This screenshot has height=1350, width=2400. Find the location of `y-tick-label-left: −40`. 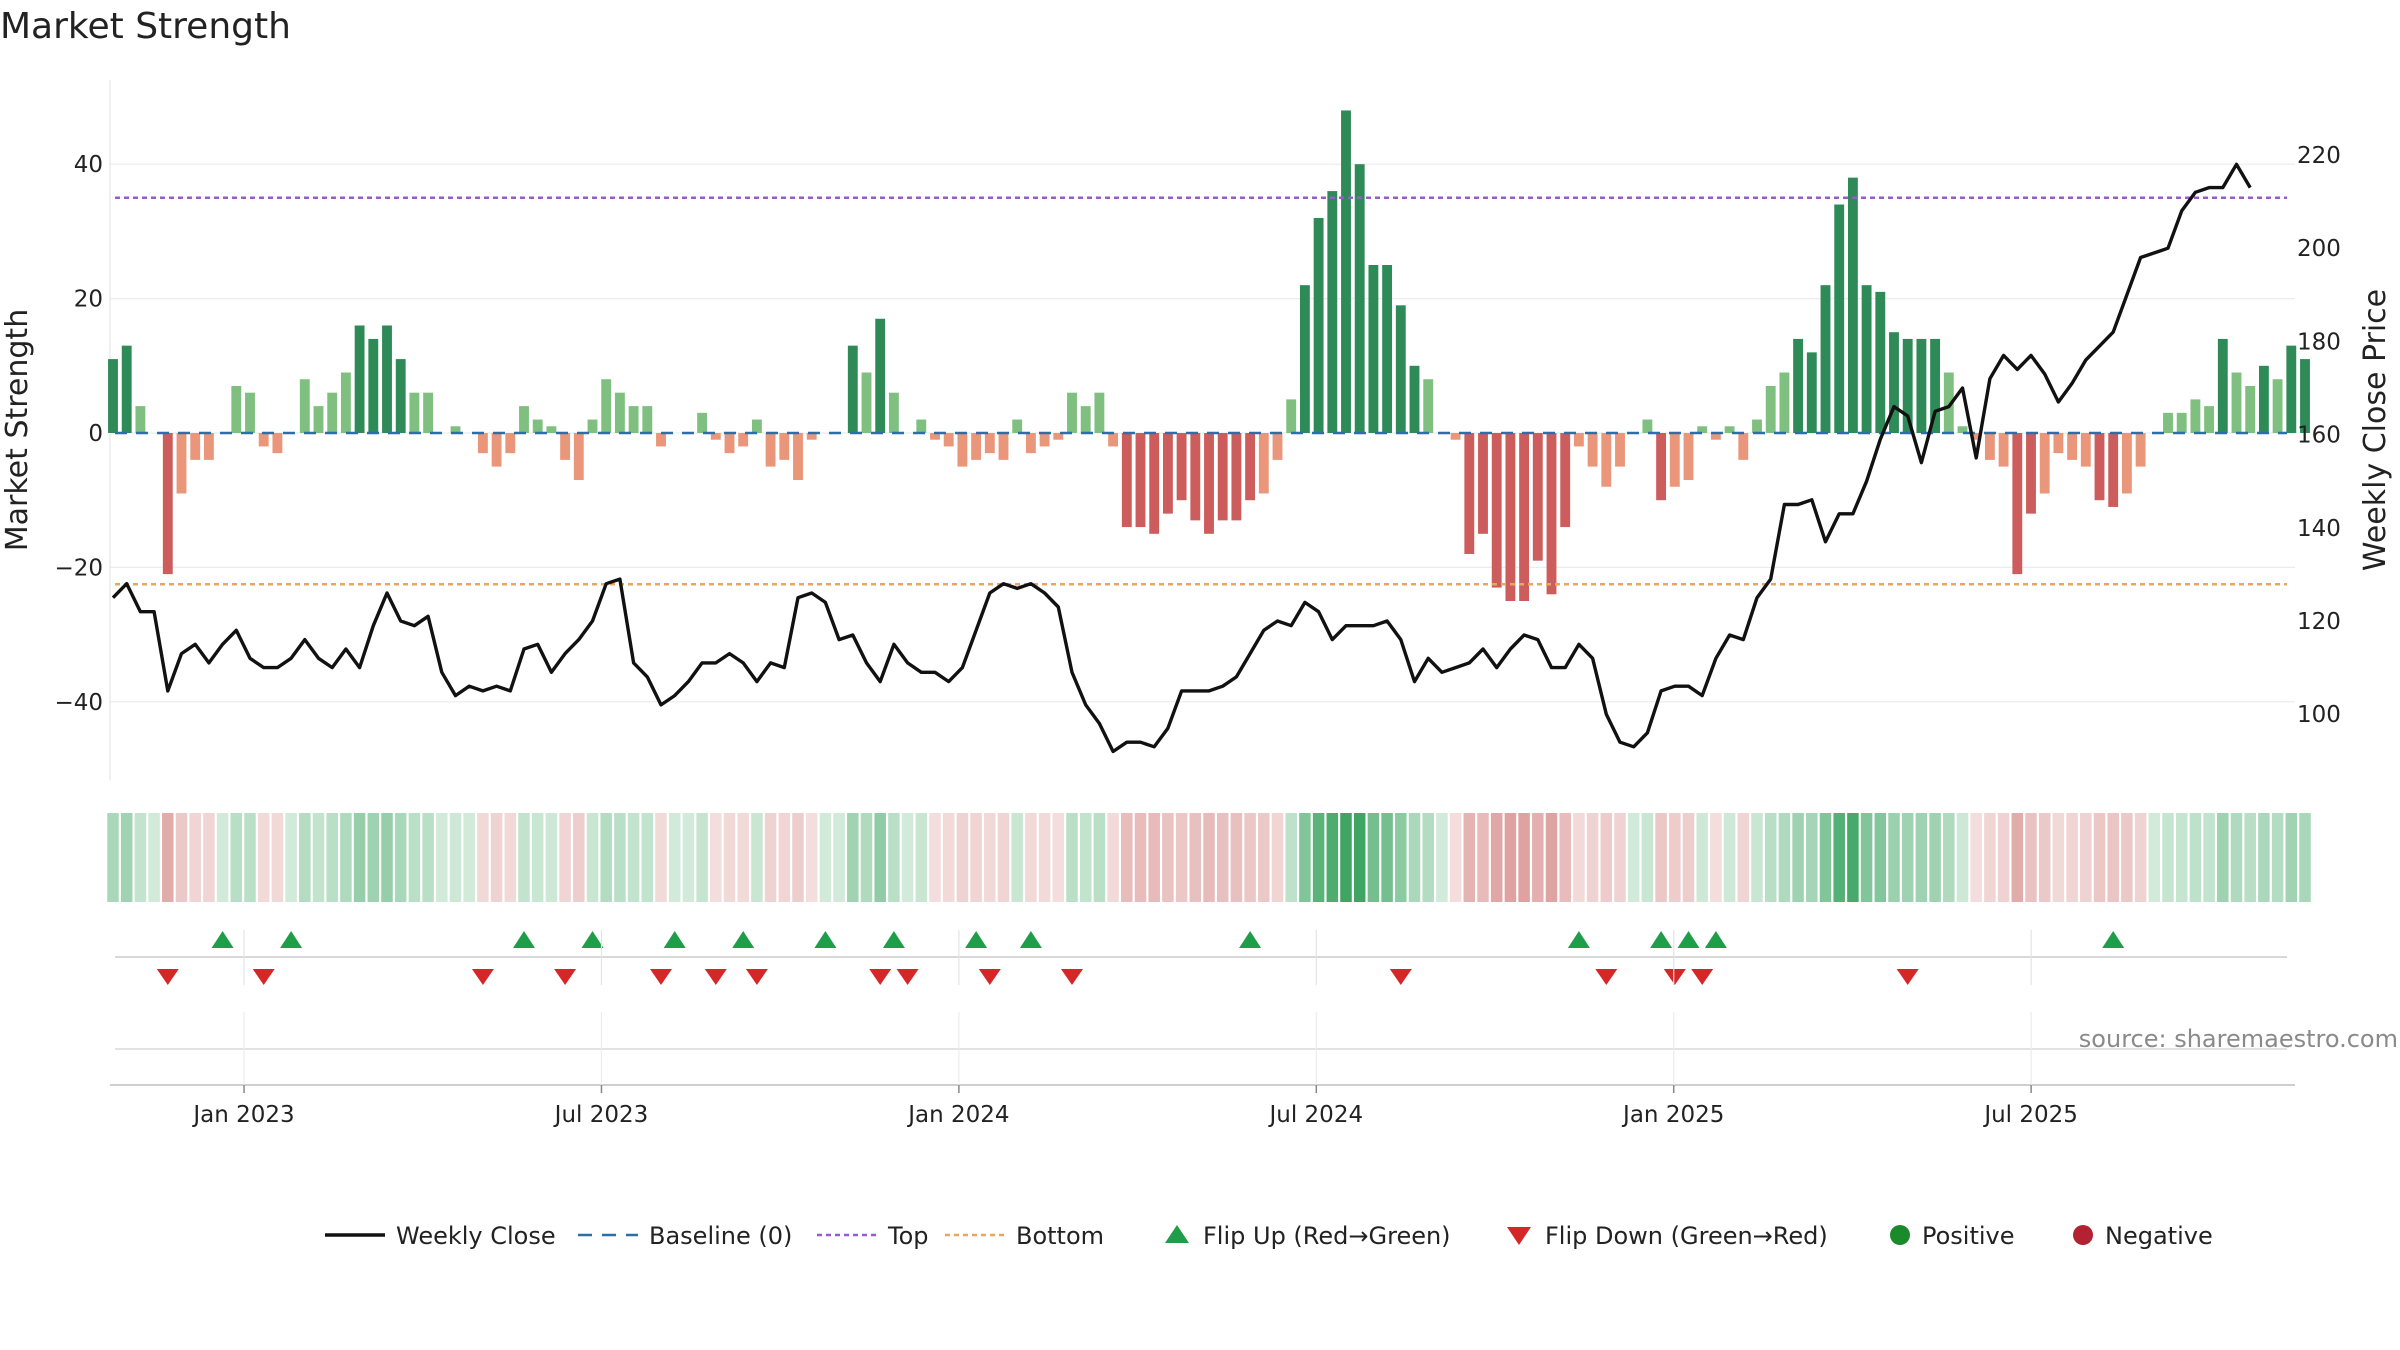

y-tick-label-left: −40 is located at coordinates (78, 703).